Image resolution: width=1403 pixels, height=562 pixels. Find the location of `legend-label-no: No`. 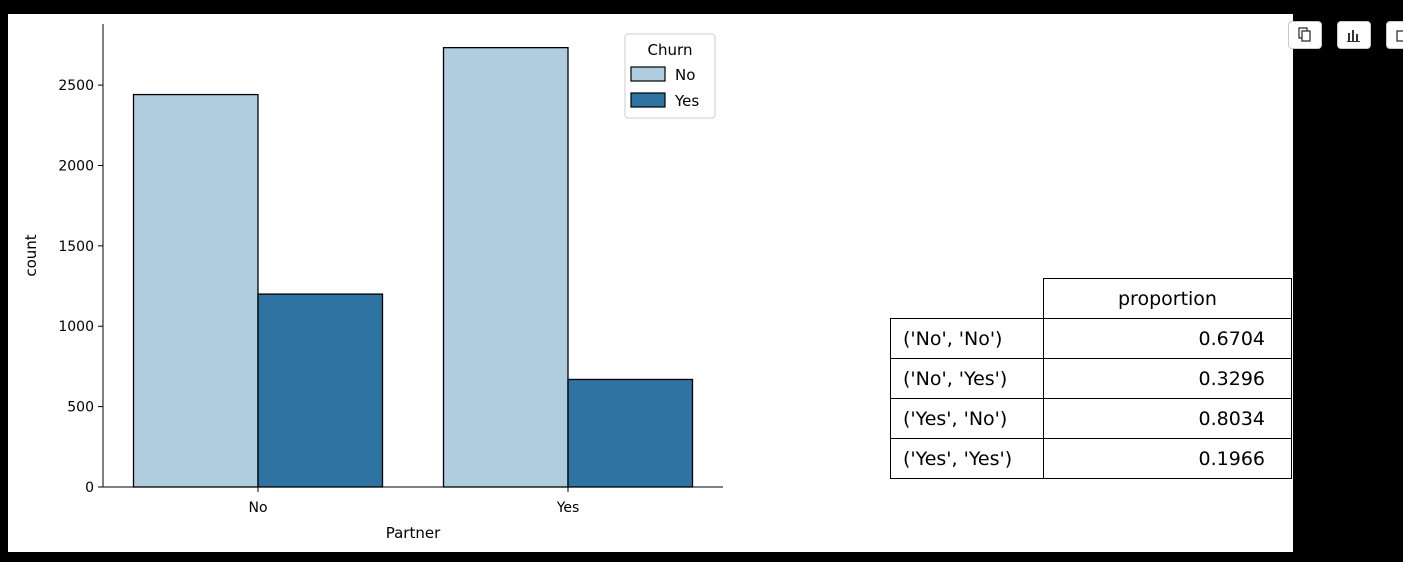

legend-label-no: No is located at coordinates (685, 75).